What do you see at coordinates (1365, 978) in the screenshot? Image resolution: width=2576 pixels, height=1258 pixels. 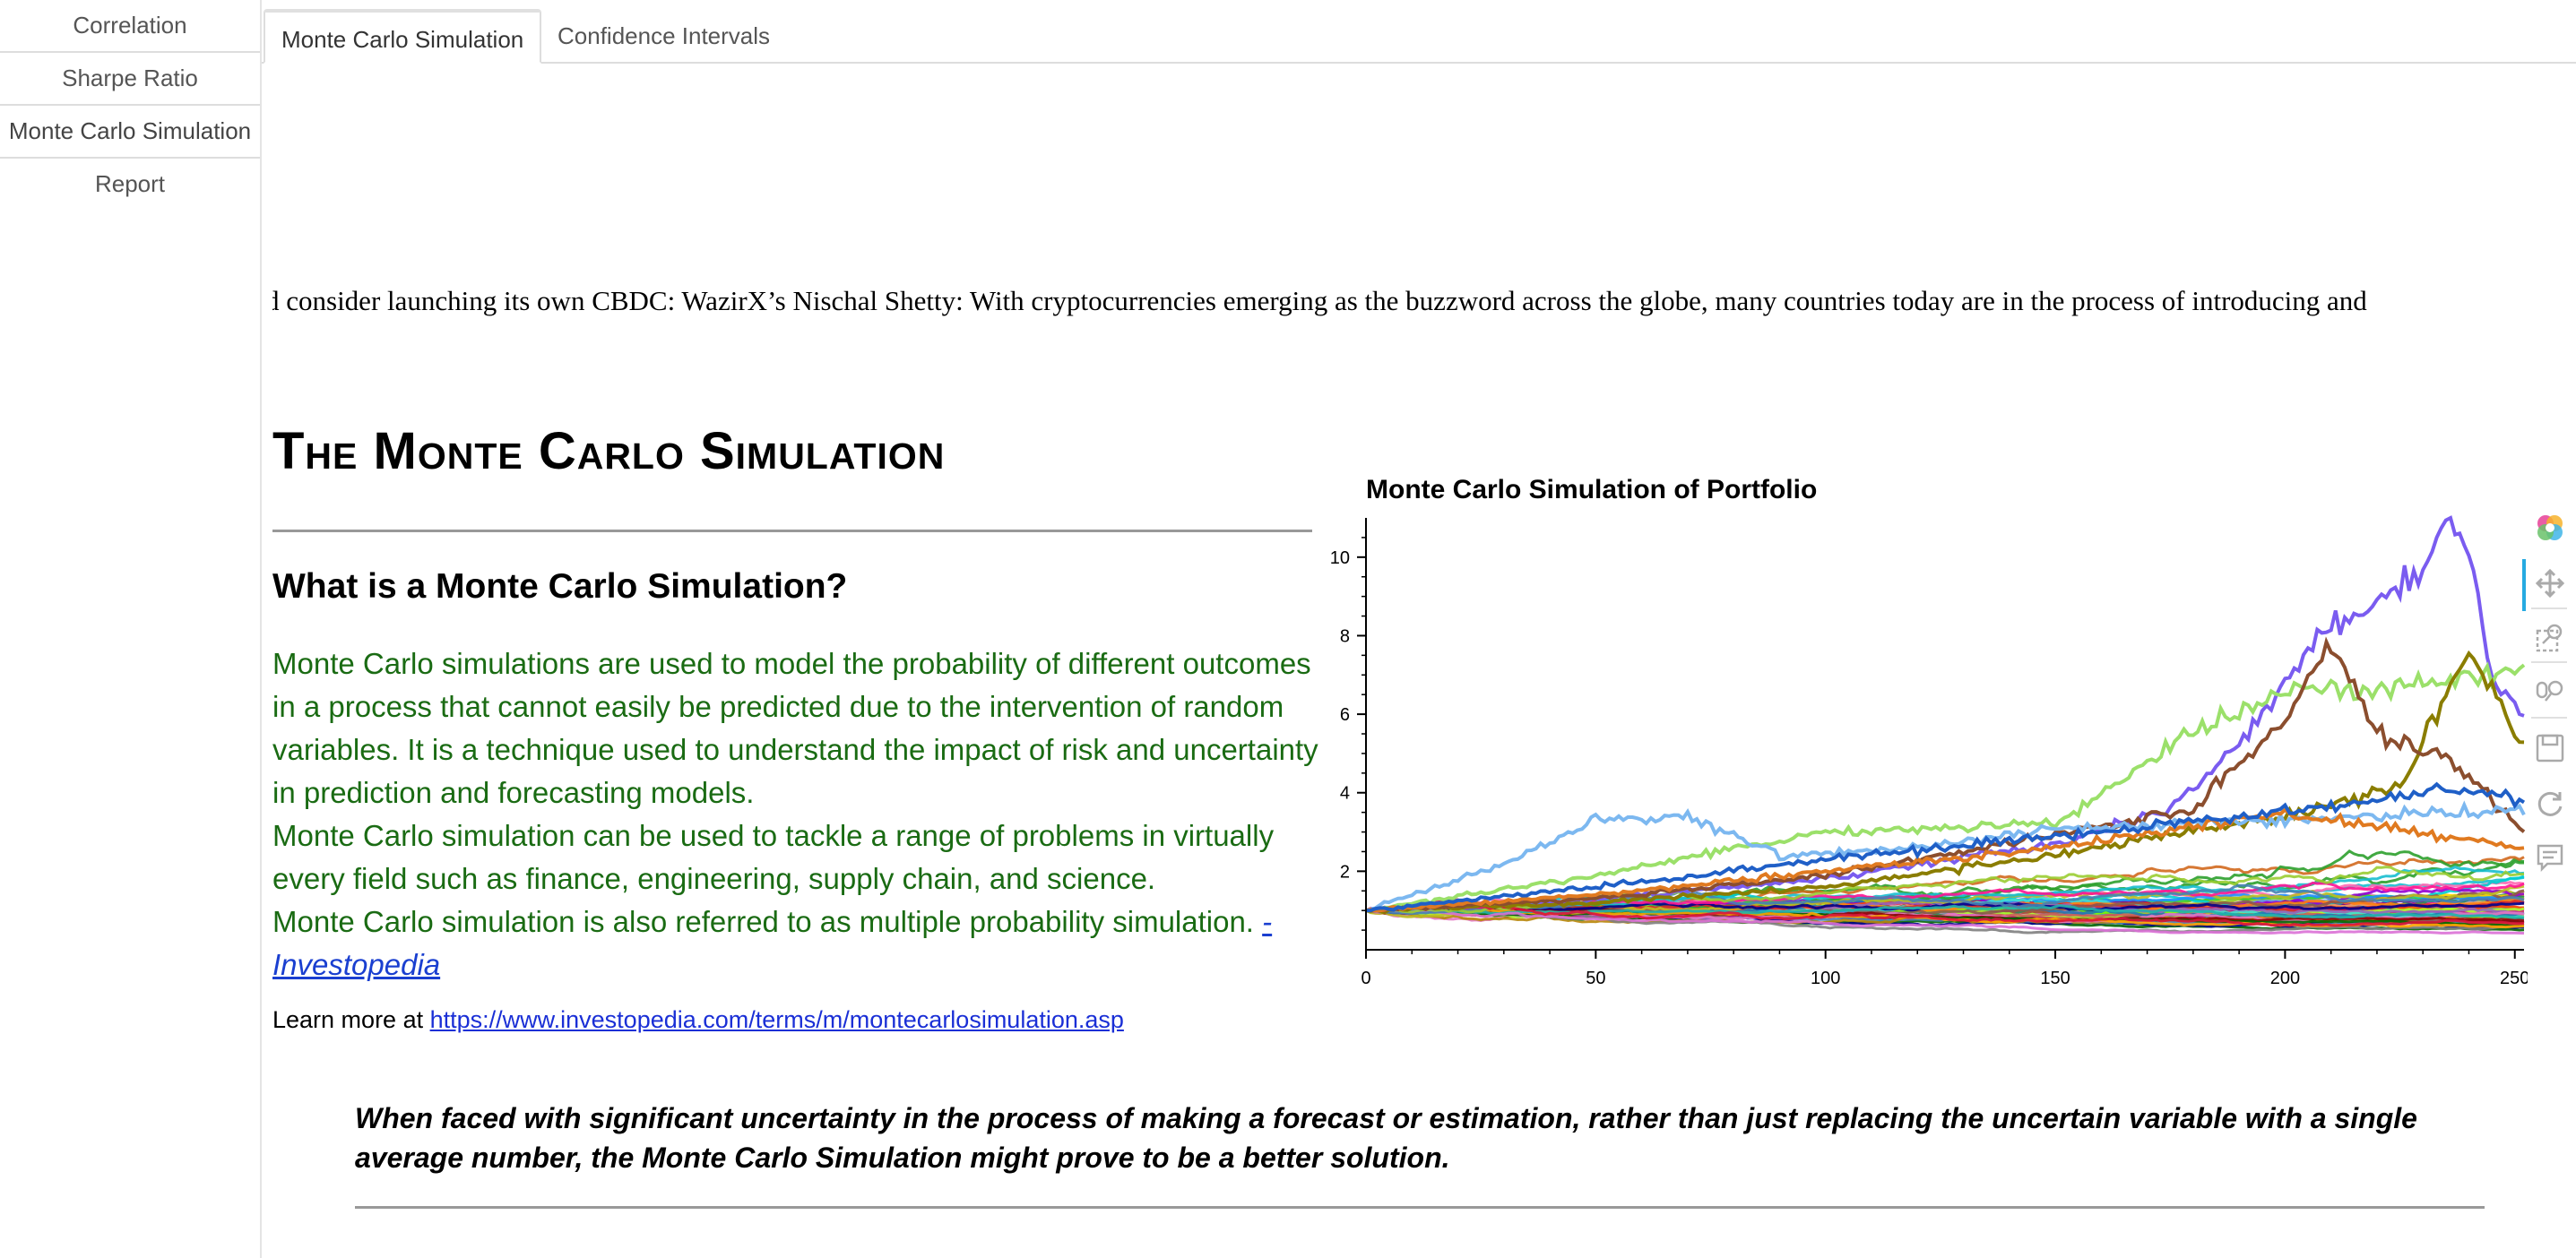 I see `x-tick-label: 0` at bounding box center [1365, 978].